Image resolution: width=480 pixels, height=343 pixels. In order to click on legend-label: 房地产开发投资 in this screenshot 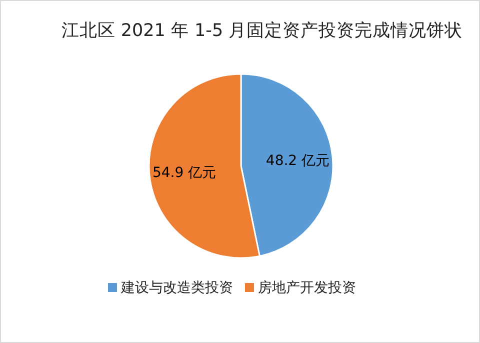, I will do `click(307, 288)`.